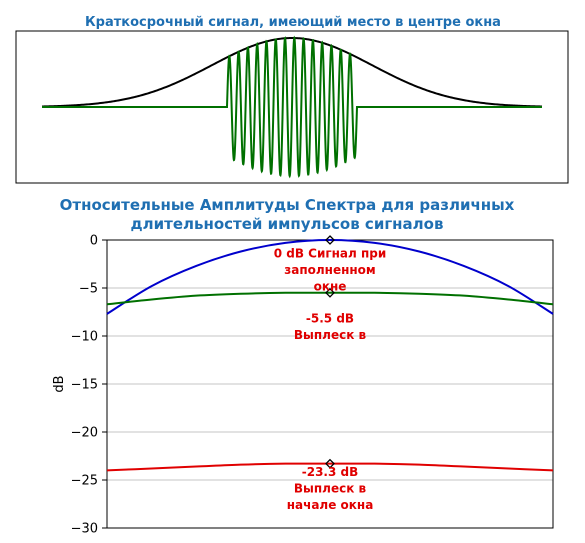 The width and height of the screenshot is (585, 543). What do you see at coordinates (330, 286) in the screenshot?
I see `annotation-text: окне` at bounding box center [330, 286].